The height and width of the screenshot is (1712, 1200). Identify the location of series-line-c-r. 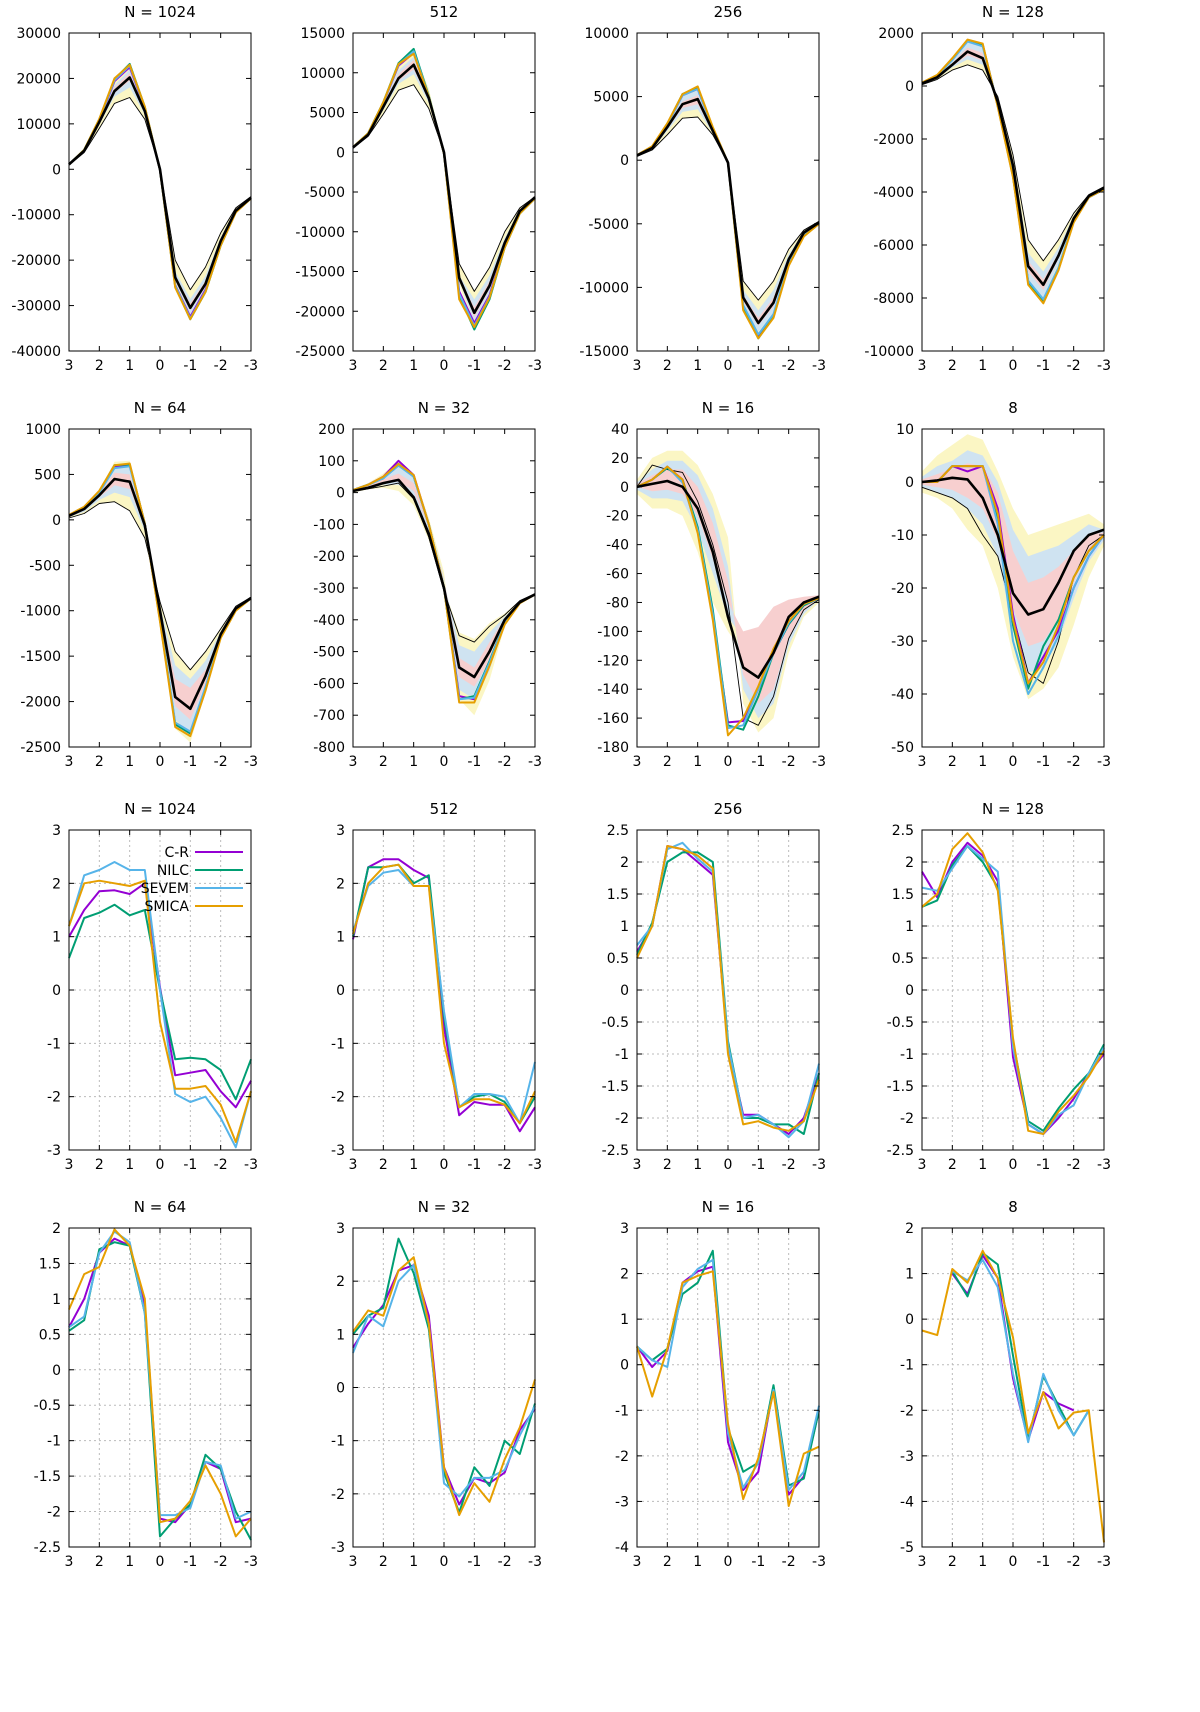
(160, 192).